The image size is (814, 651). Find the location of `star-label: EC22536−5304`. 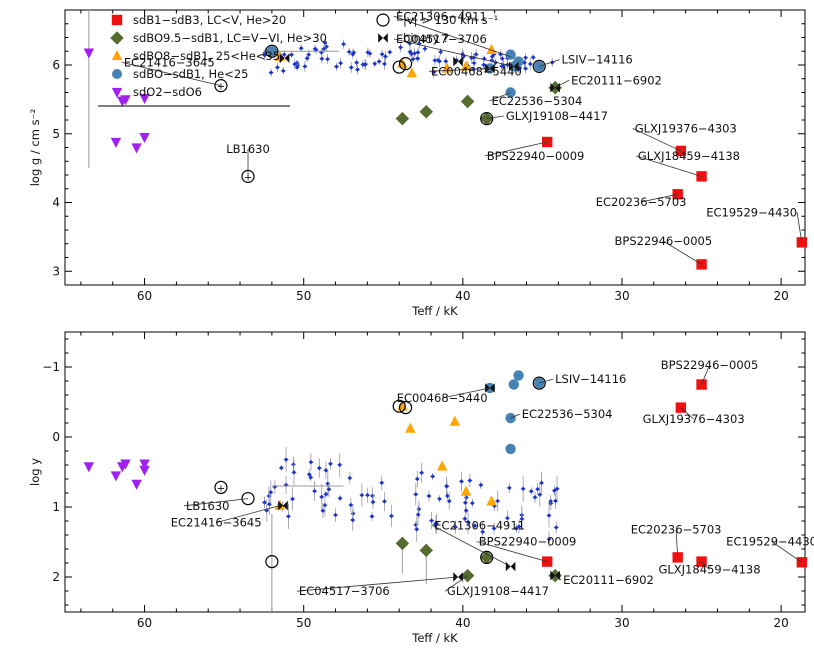

star-label: EC22536−5304 is located at coordinates (567, 414).